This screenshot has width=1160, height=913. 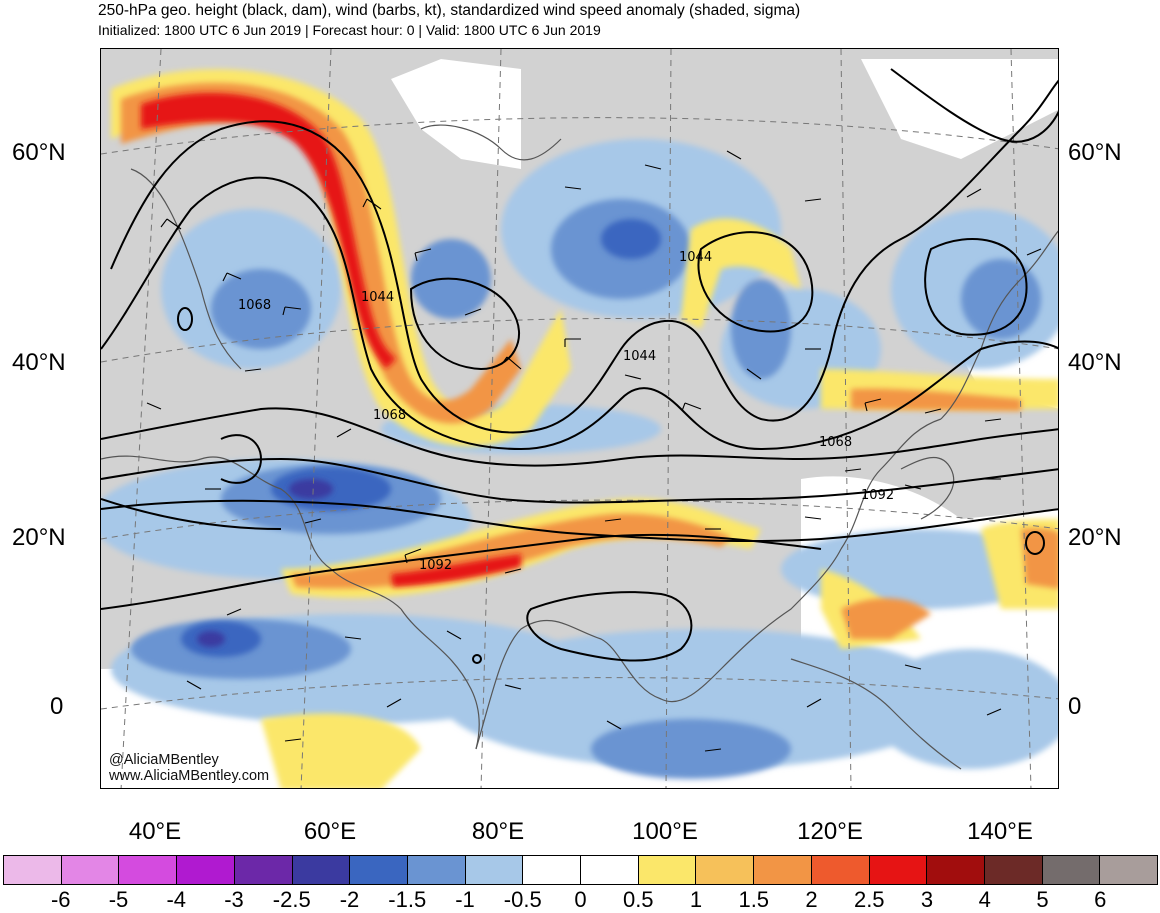 What do you see at coordinates (754, 899) in the screenshot?
I see `colorbar-tick-label: 1.5` at bounding box center [754, 899].